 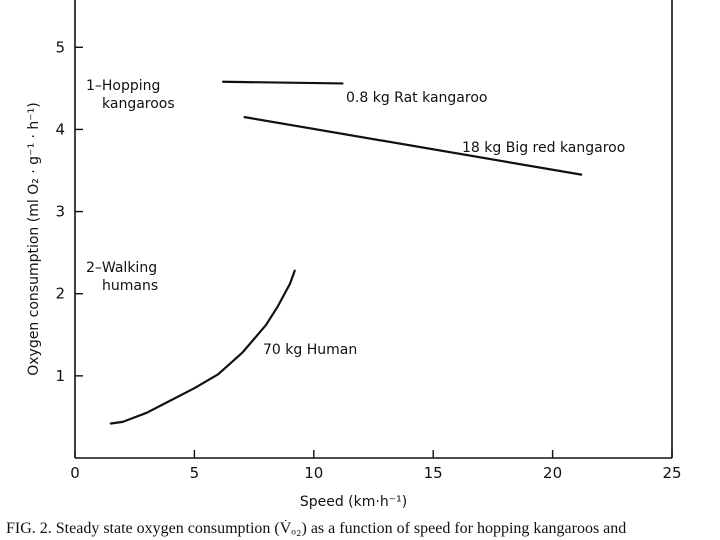 I want to click on group-label-line2-1: humans, so click(x=130, y=286).